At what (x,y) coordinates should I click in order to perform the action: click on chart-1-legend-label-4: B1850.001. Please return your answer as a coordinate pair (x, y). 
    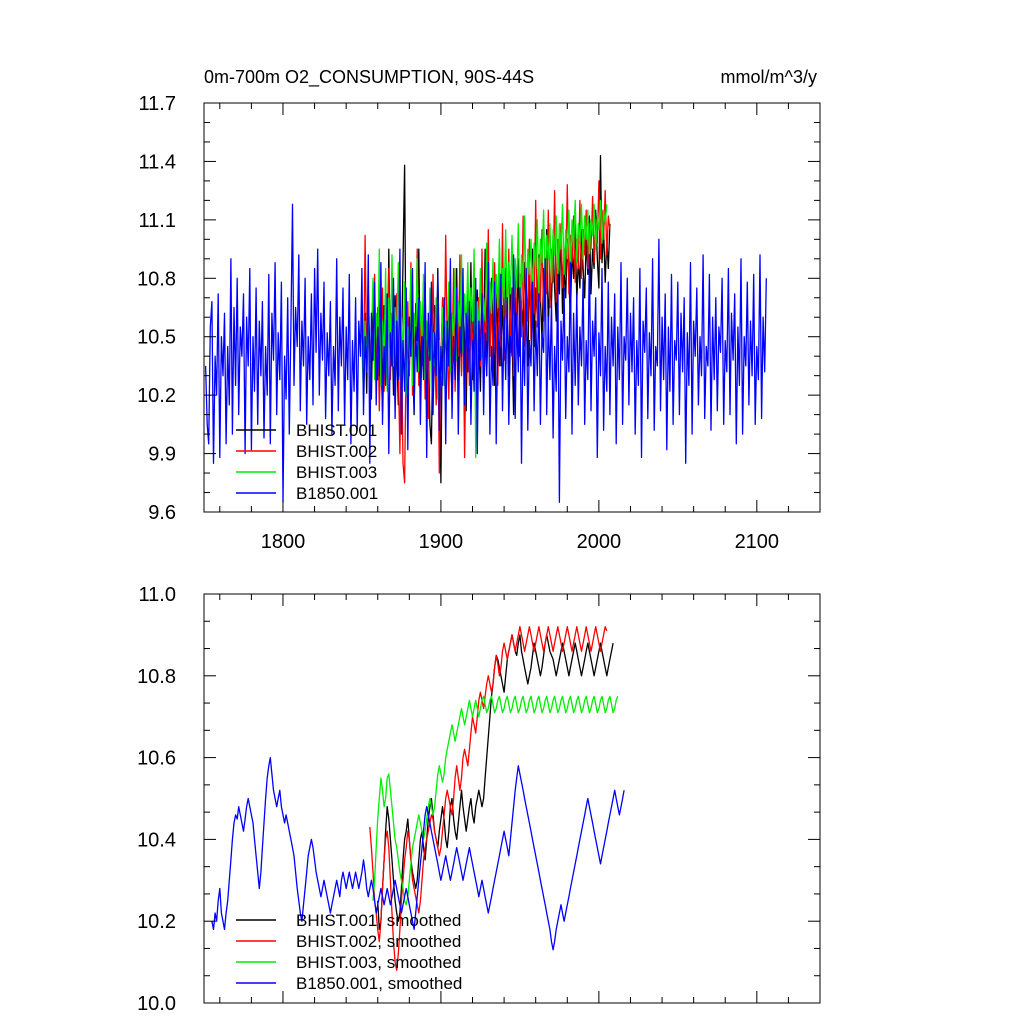
    Looking at the image, I should click on (337, 493).